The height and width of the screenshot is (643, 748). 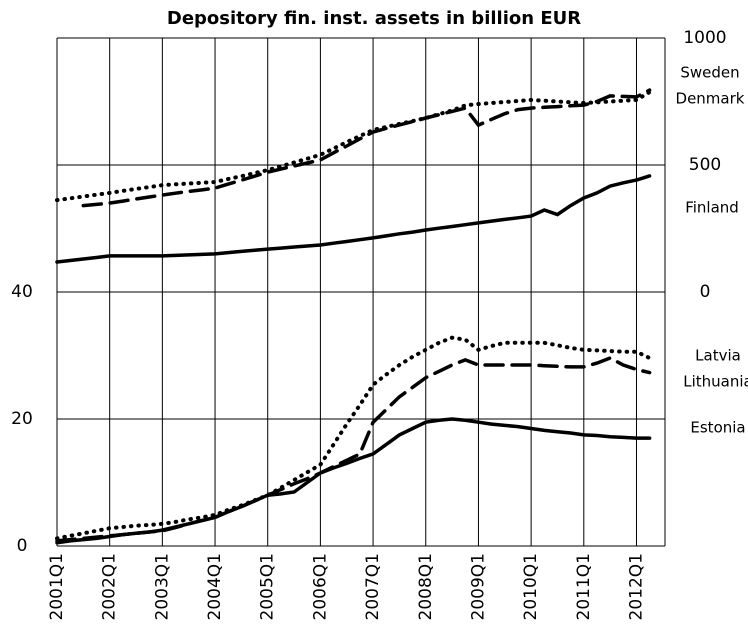 I want to click on x-tick-label: 2001Q1, so click(x=57, y=586).